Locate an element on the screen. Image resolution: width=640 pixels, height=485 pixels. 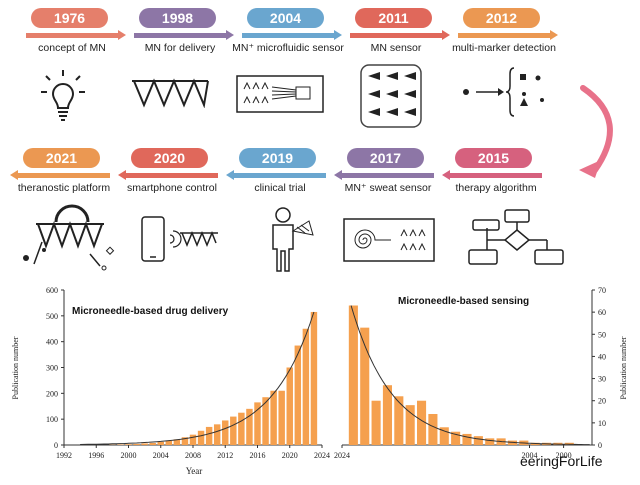
year-pill-2012: 2012 is located at coordinates (501, 18).